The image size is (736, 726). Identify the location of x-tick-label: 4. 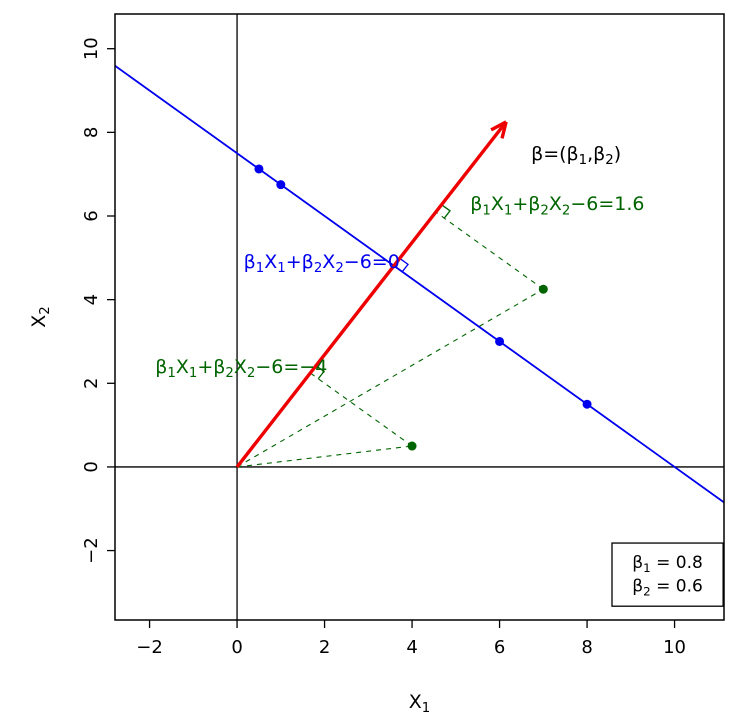
(411, 647).